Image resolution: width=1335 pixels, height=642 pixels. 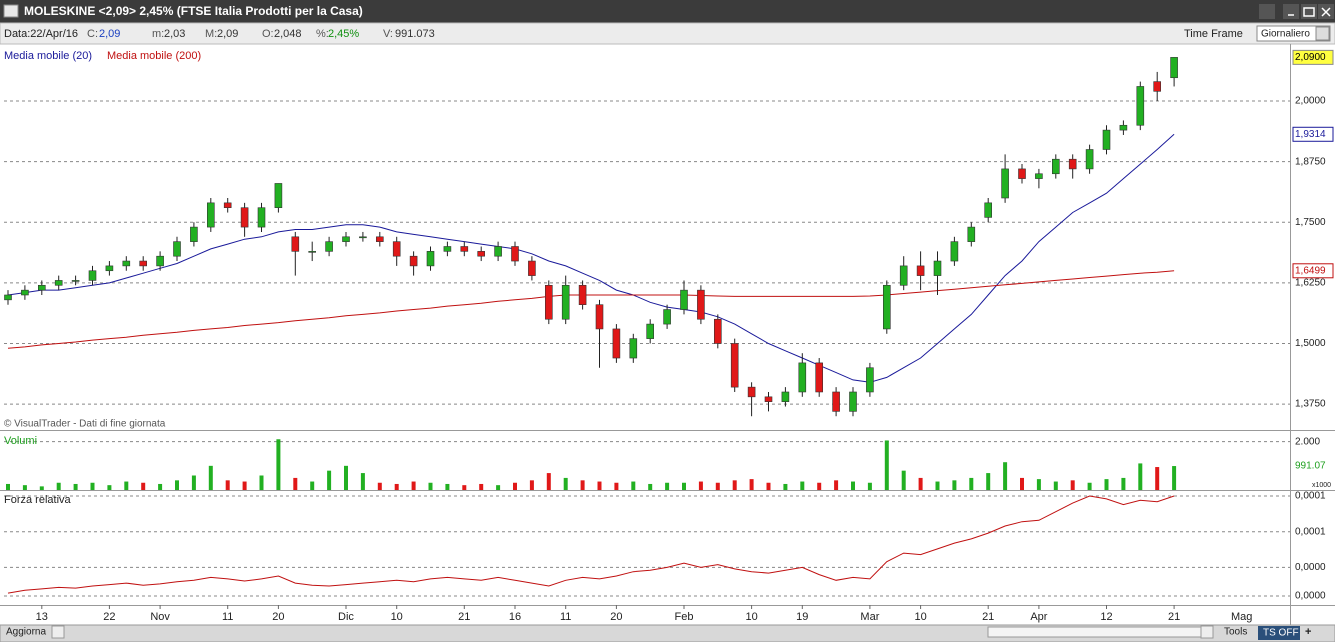 I want to click on x-tick-label: 10, so click(x=397, y=617).